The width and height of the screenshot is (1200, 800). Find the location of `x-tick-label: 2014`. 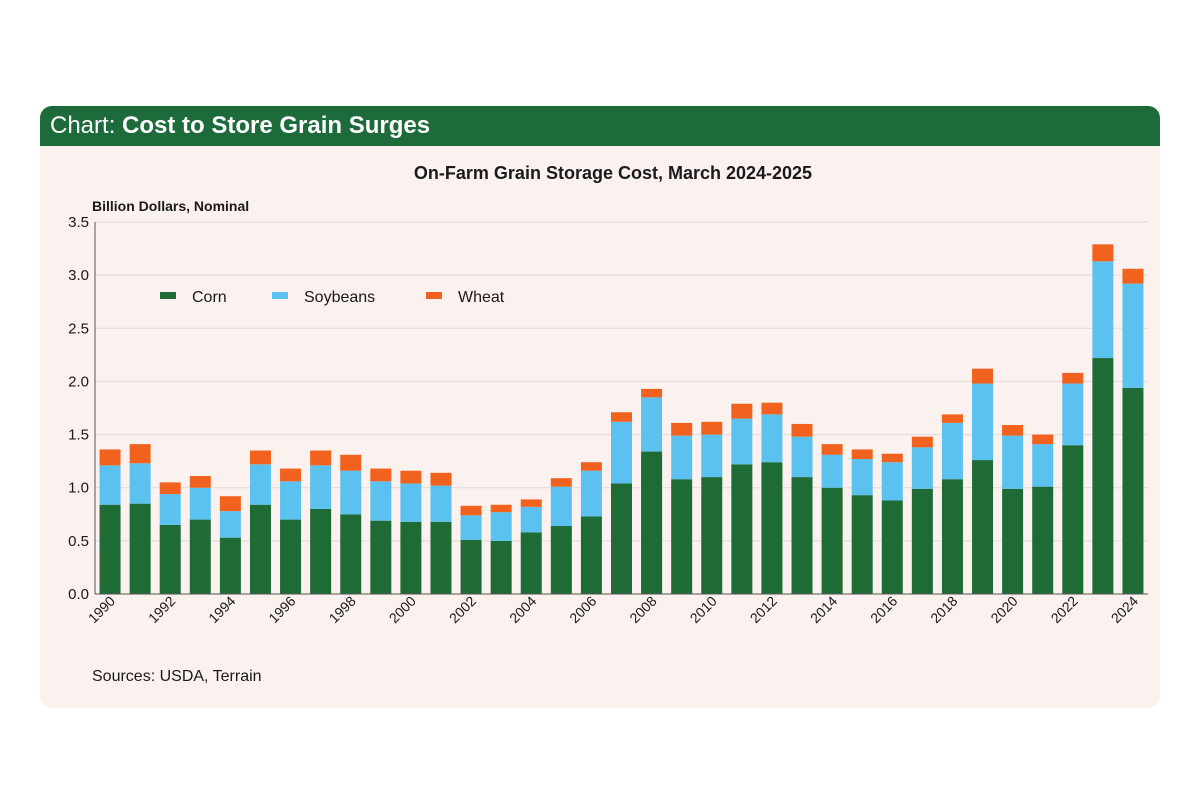

x-tick-label: 2014 is located at coordinates (823, 609).